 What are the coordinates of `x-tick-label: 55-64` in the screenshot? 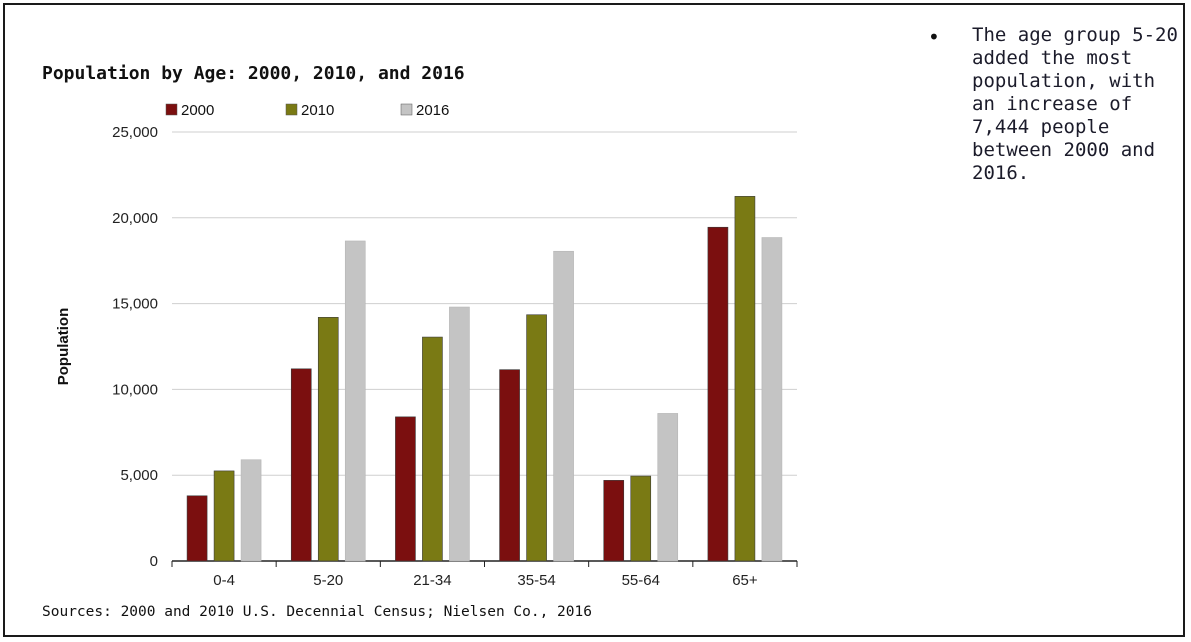 It's located at (641, 580).